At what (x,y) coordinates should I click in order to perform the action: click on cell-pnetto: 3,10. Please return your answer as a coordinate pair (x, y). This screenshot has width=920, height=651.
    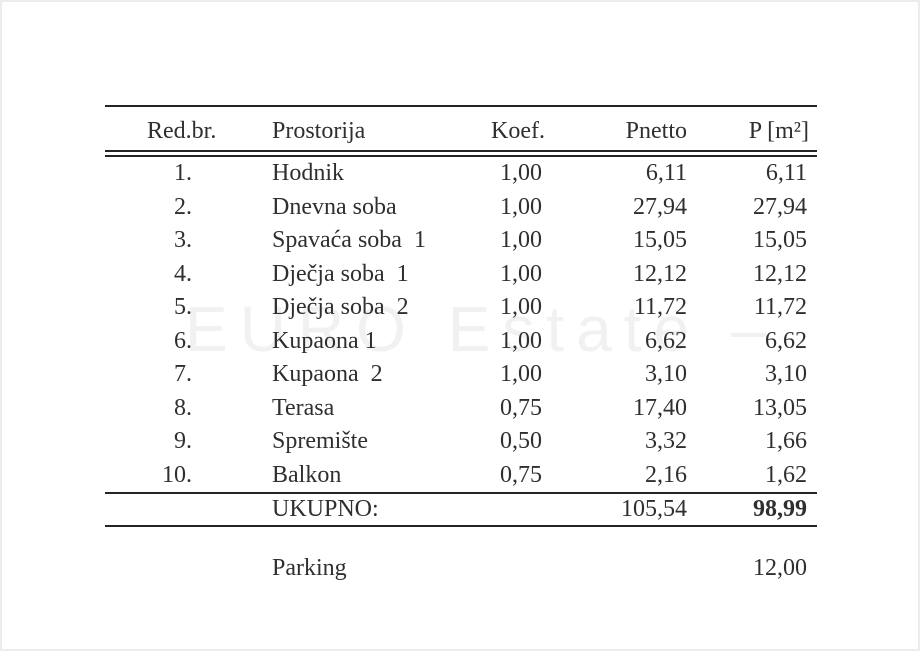
    Looking at the image, I should click on (666, 374).